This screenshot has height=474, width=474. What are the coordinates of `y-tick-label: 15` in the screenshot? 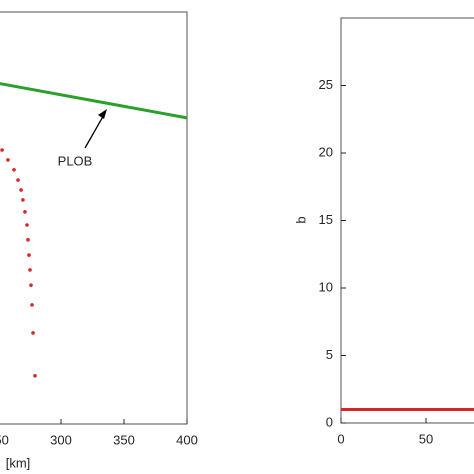 It's located at (326, 219).